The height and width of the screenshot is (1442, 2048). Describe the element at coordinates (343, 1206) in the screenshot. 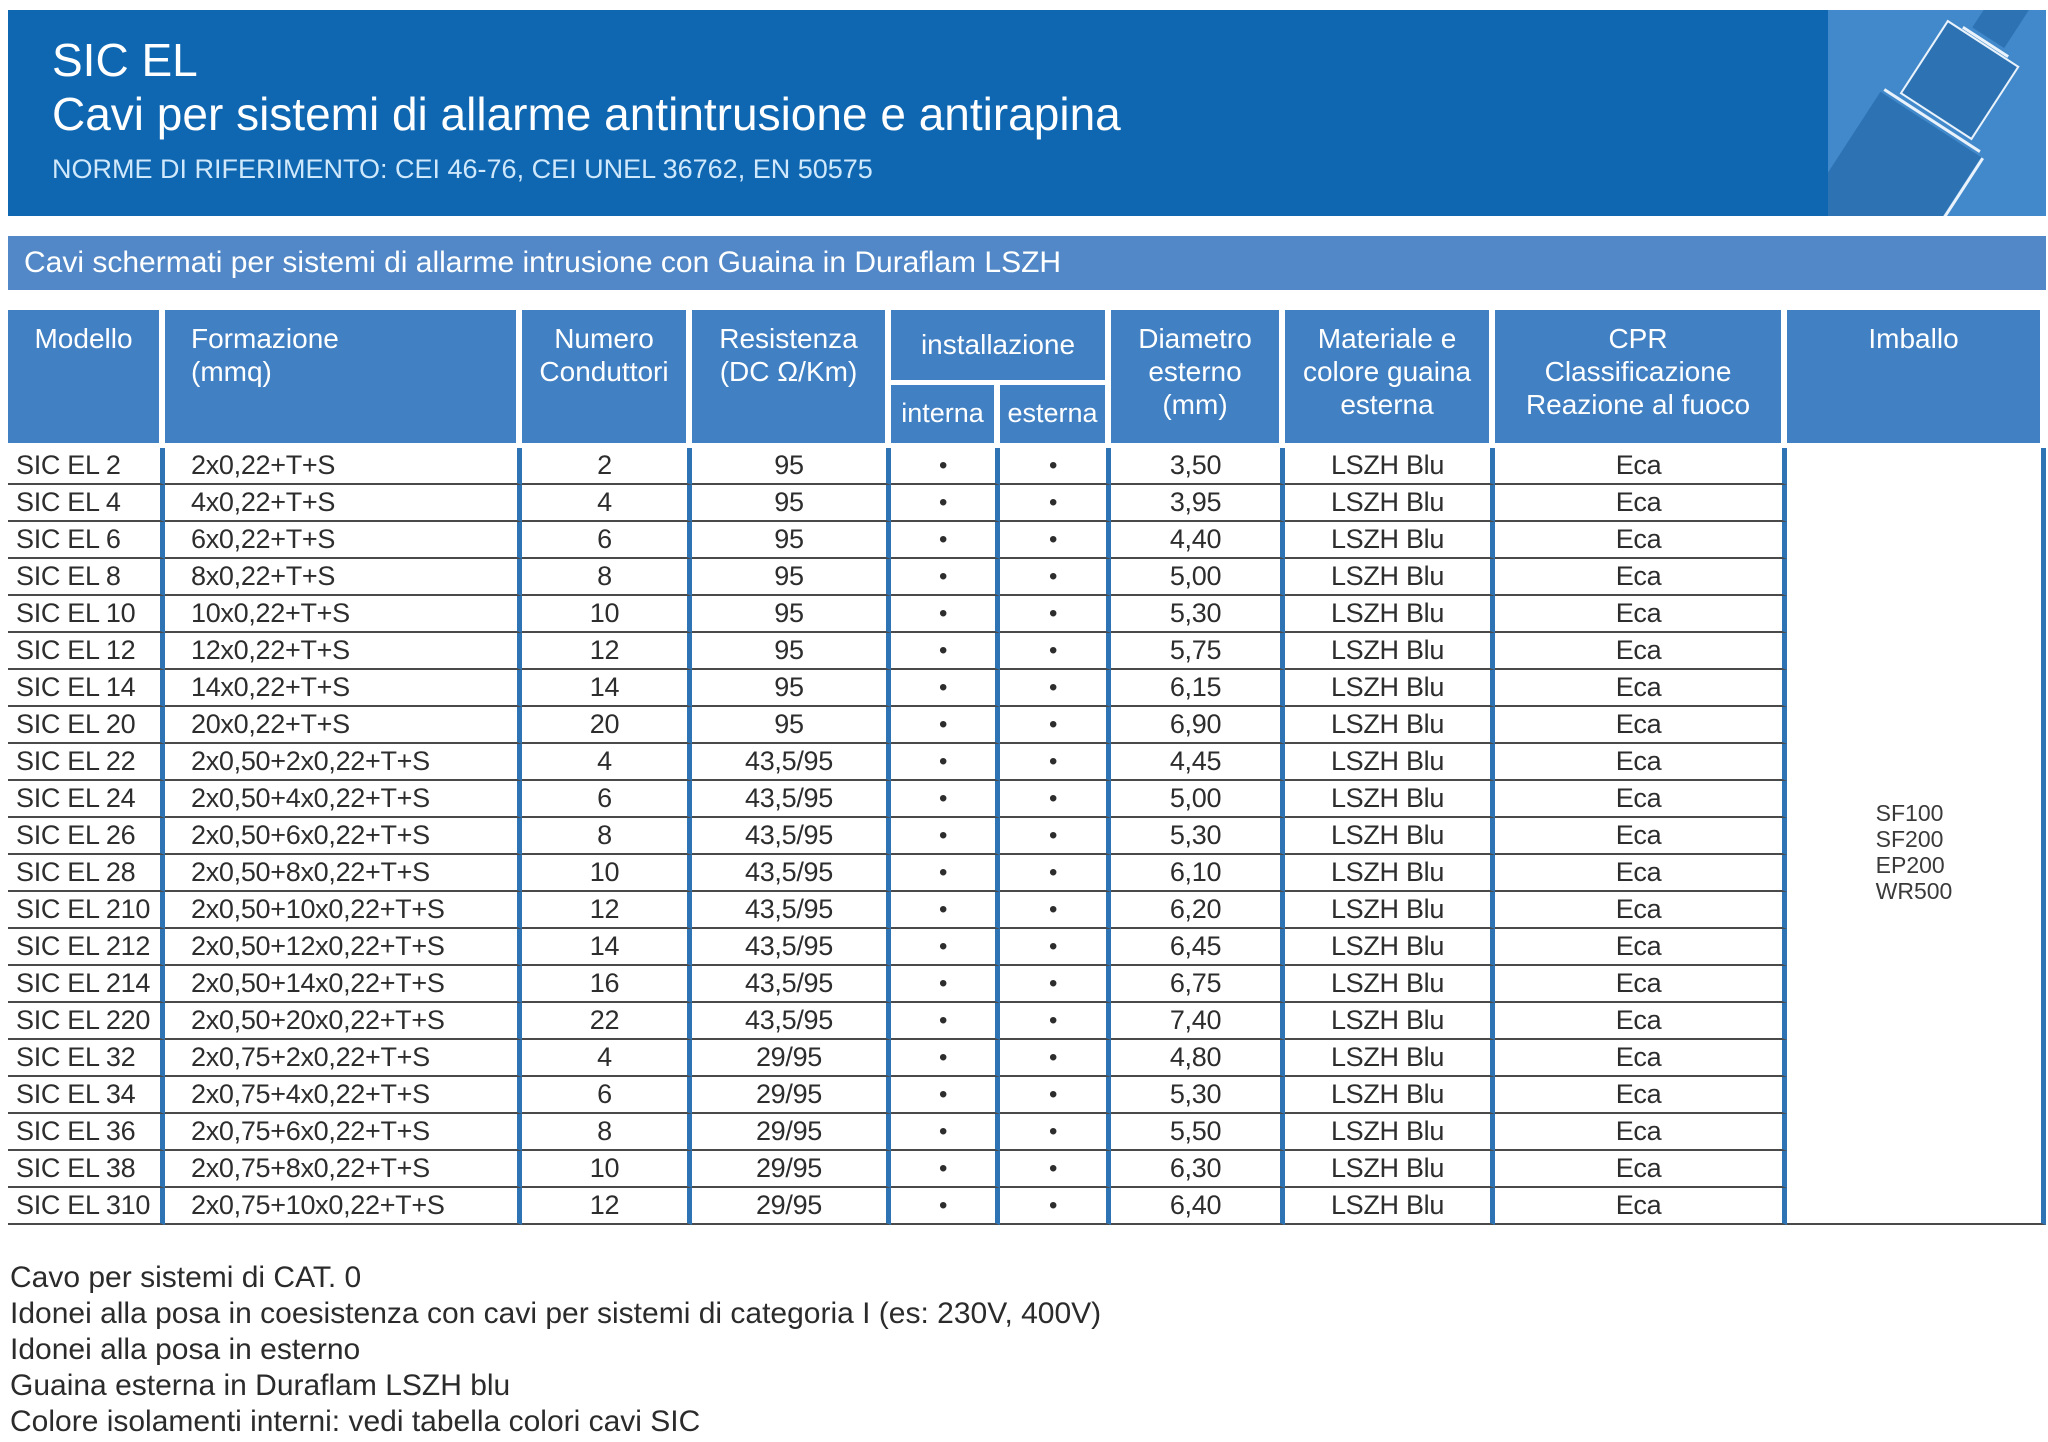

I see `cell-formation: 2x0,75+10x0,22+T+S` at that location.